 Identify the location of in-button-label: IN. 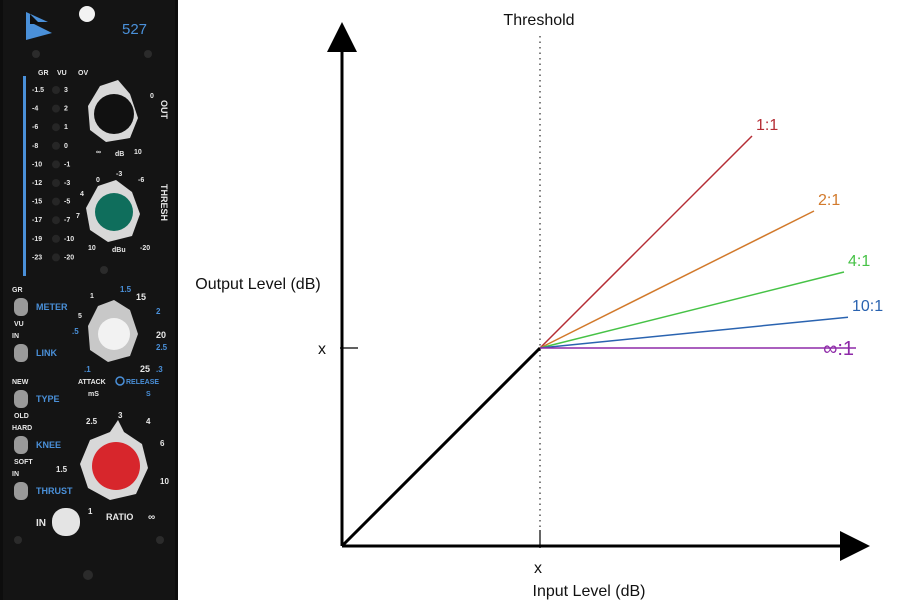
(41, 523).